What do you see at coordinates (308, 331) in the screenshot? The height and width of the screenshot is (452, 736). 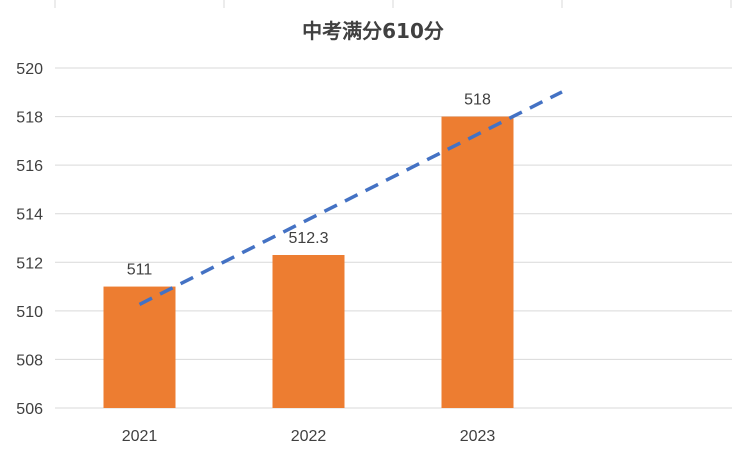 I see `bar-2022` at bounding box center [308, 331].